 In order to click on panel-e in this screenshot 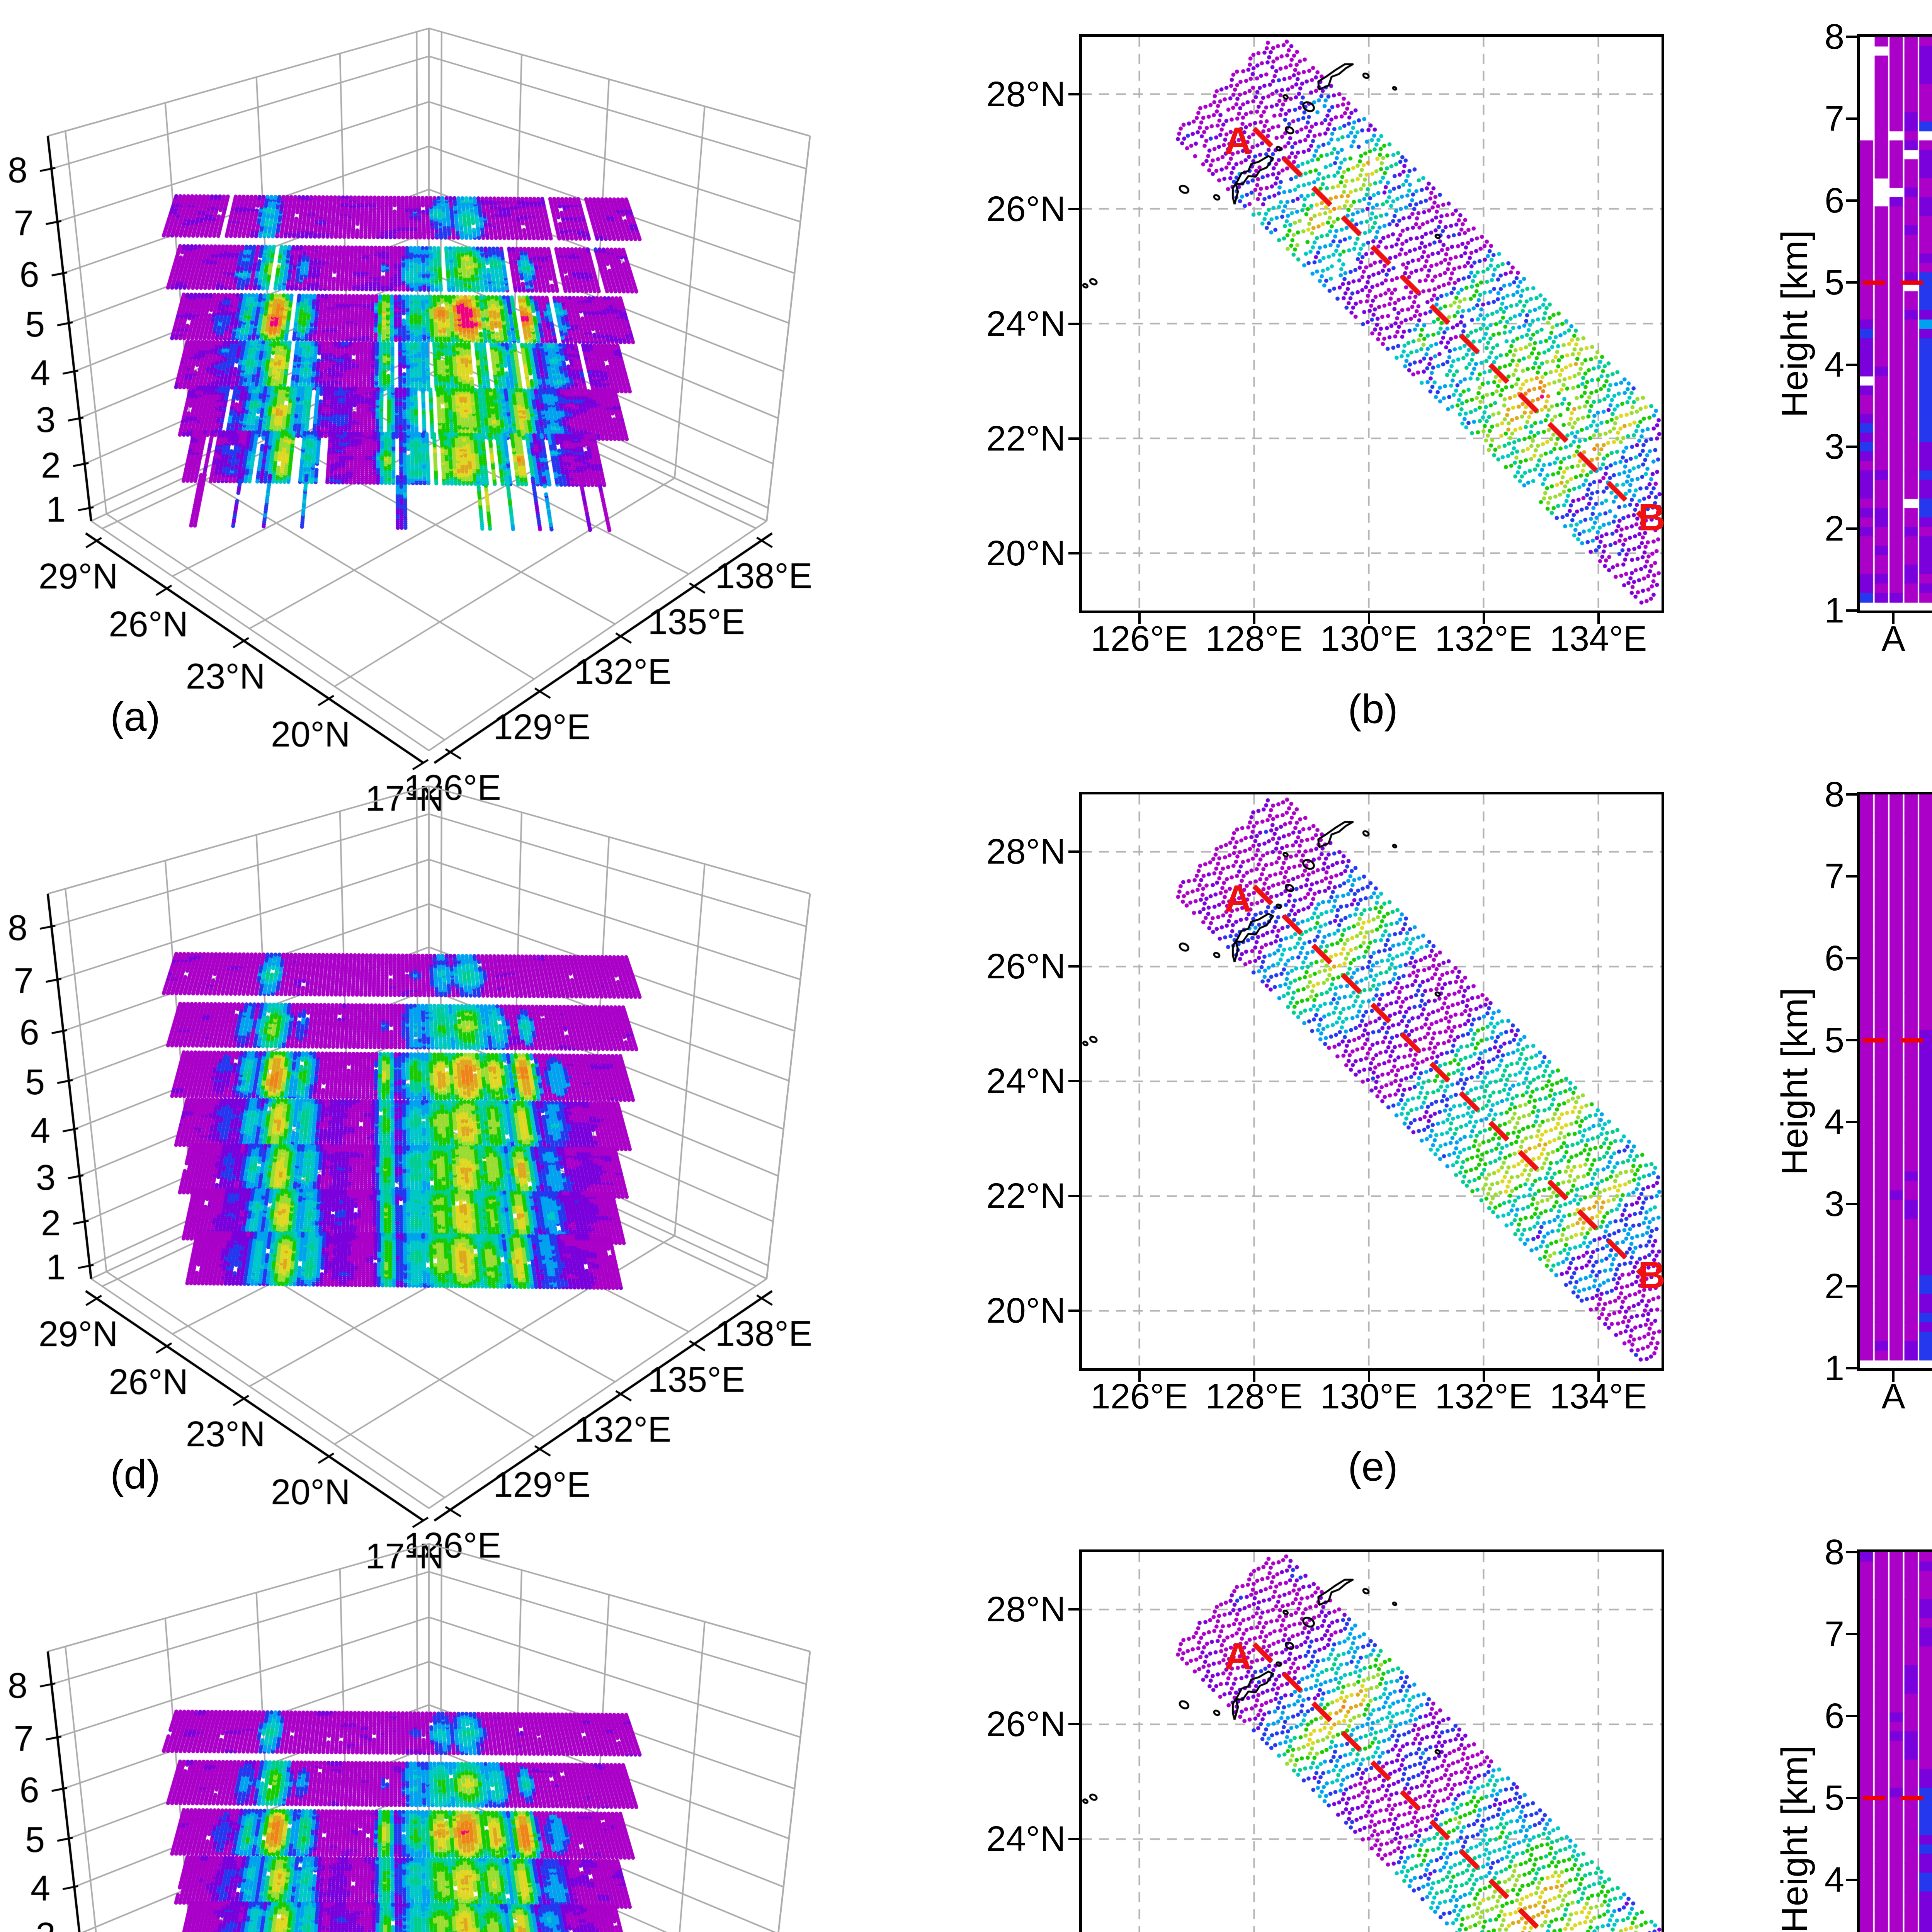, I will do `click(1371, 1081)`.